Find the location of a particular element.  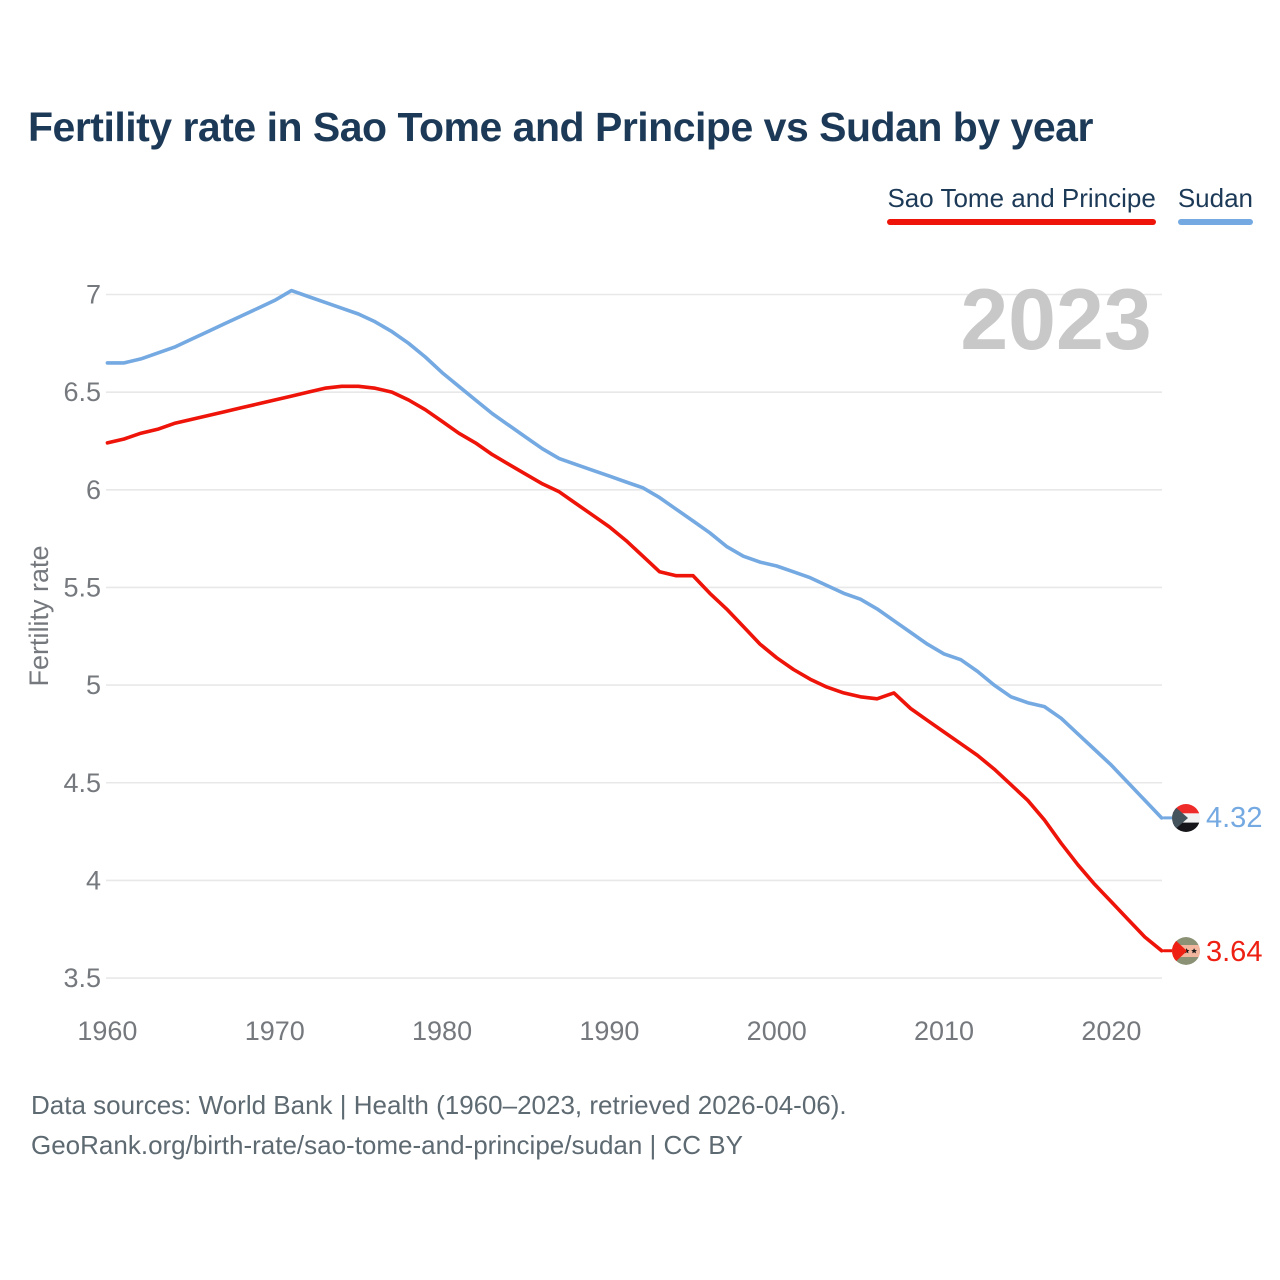

y-tick-label: 7 is located at coordinates (93, 295).